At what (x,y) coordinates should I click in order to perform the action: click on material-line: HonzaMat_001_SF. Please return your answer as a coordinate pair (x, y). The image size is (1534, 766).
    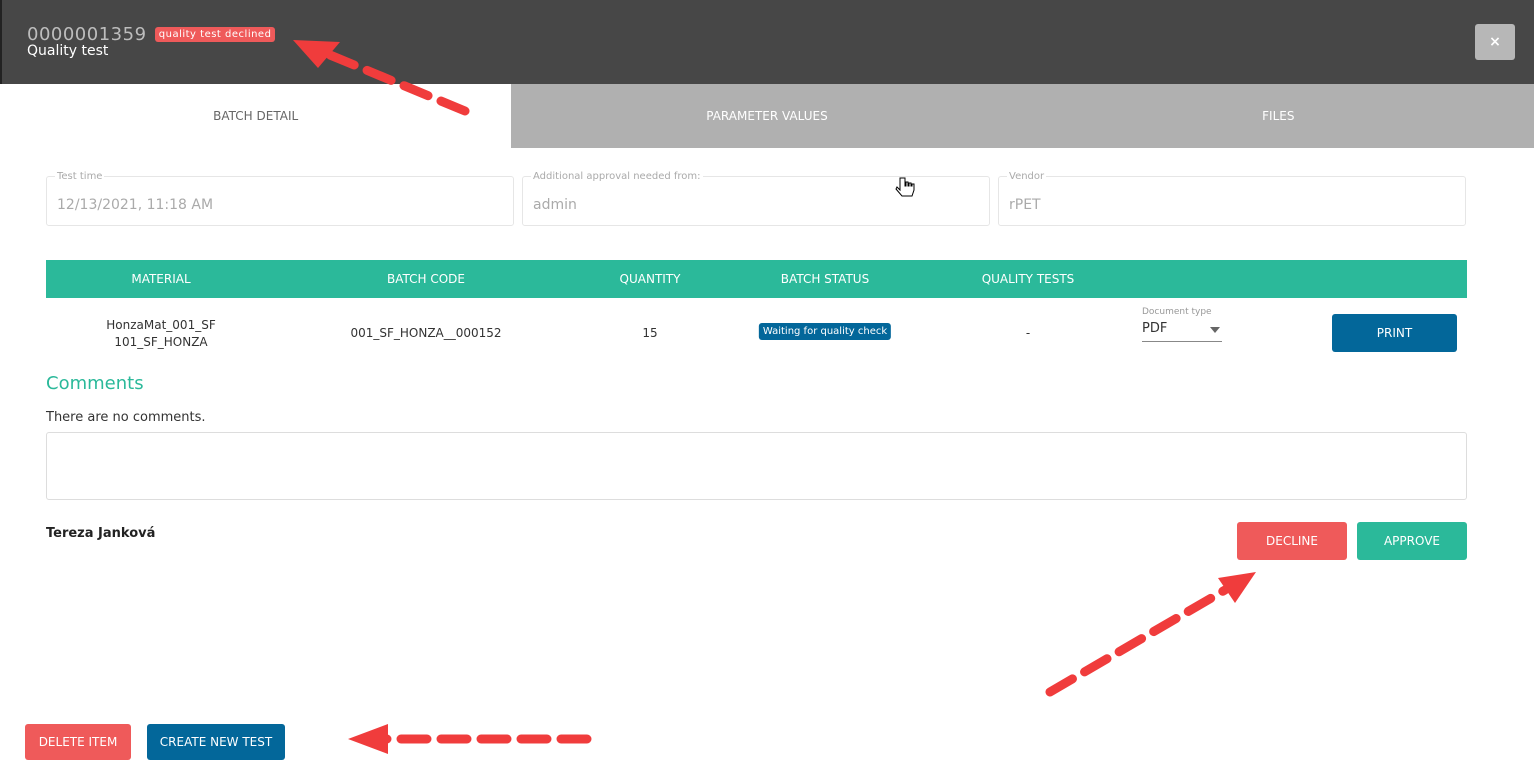
    Looking at the image, I should click on (161, 325).